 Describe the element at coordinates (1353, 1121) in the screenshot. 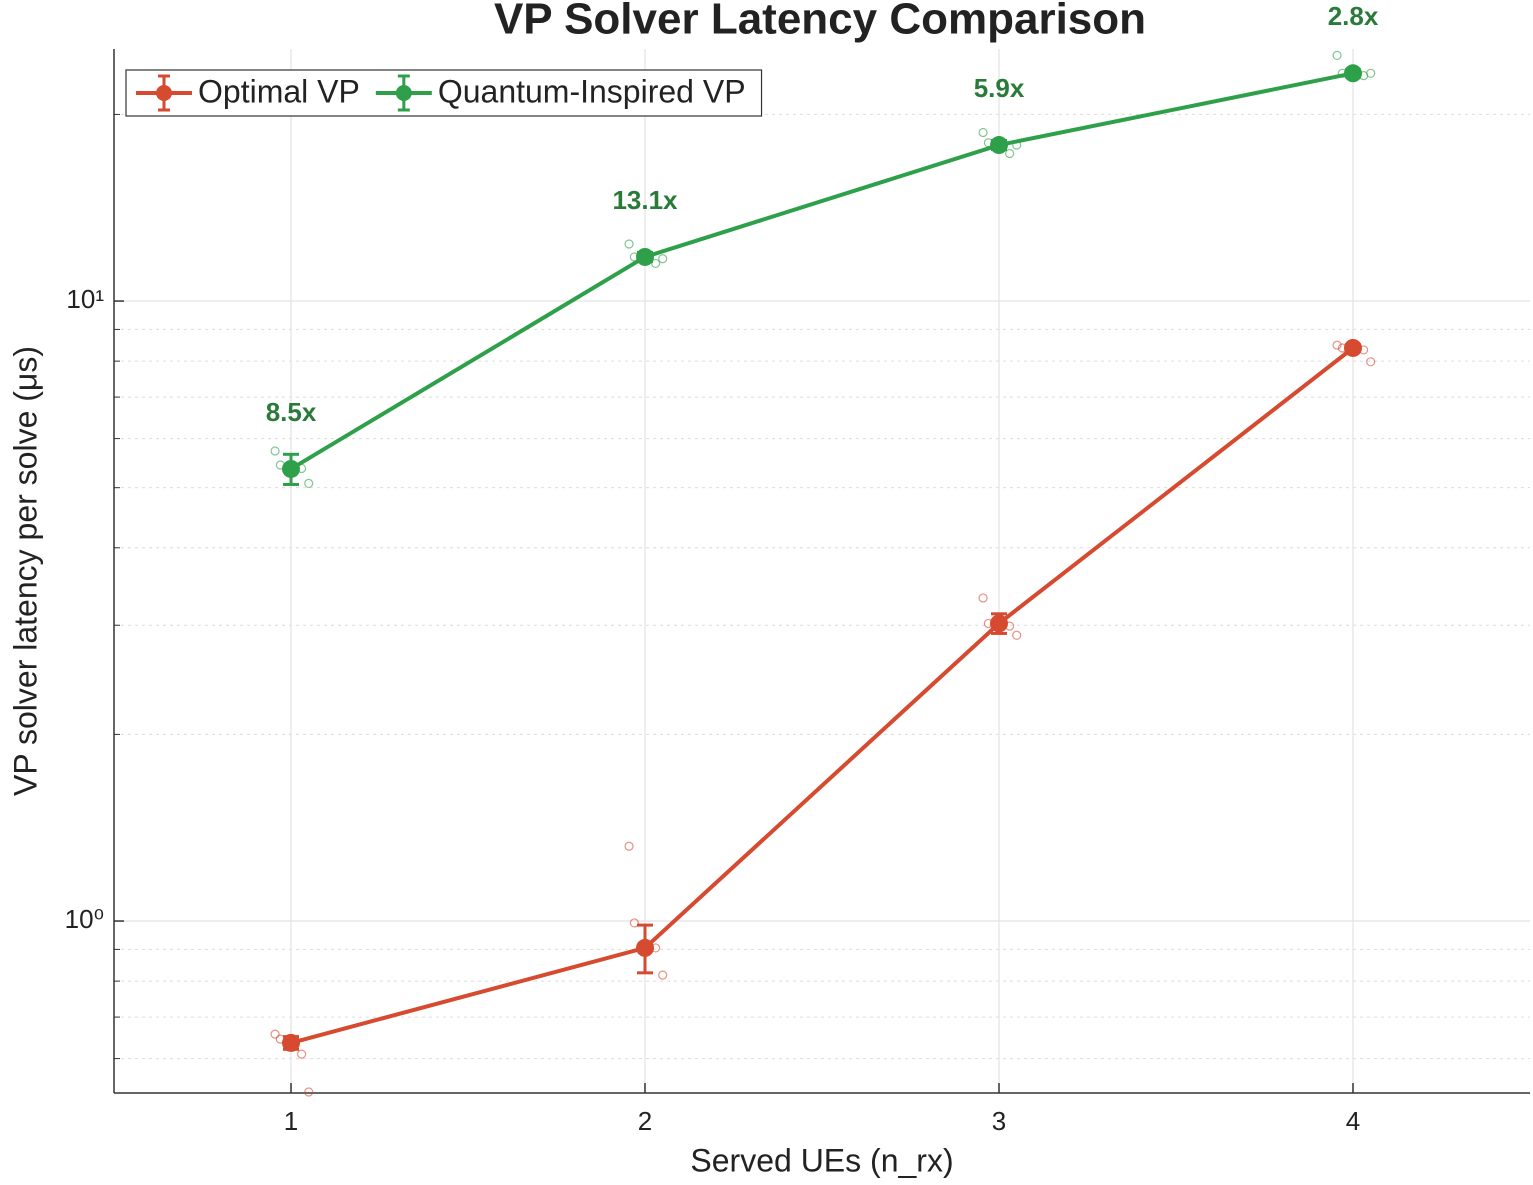

I see `x-tick-label: 4` at that location.